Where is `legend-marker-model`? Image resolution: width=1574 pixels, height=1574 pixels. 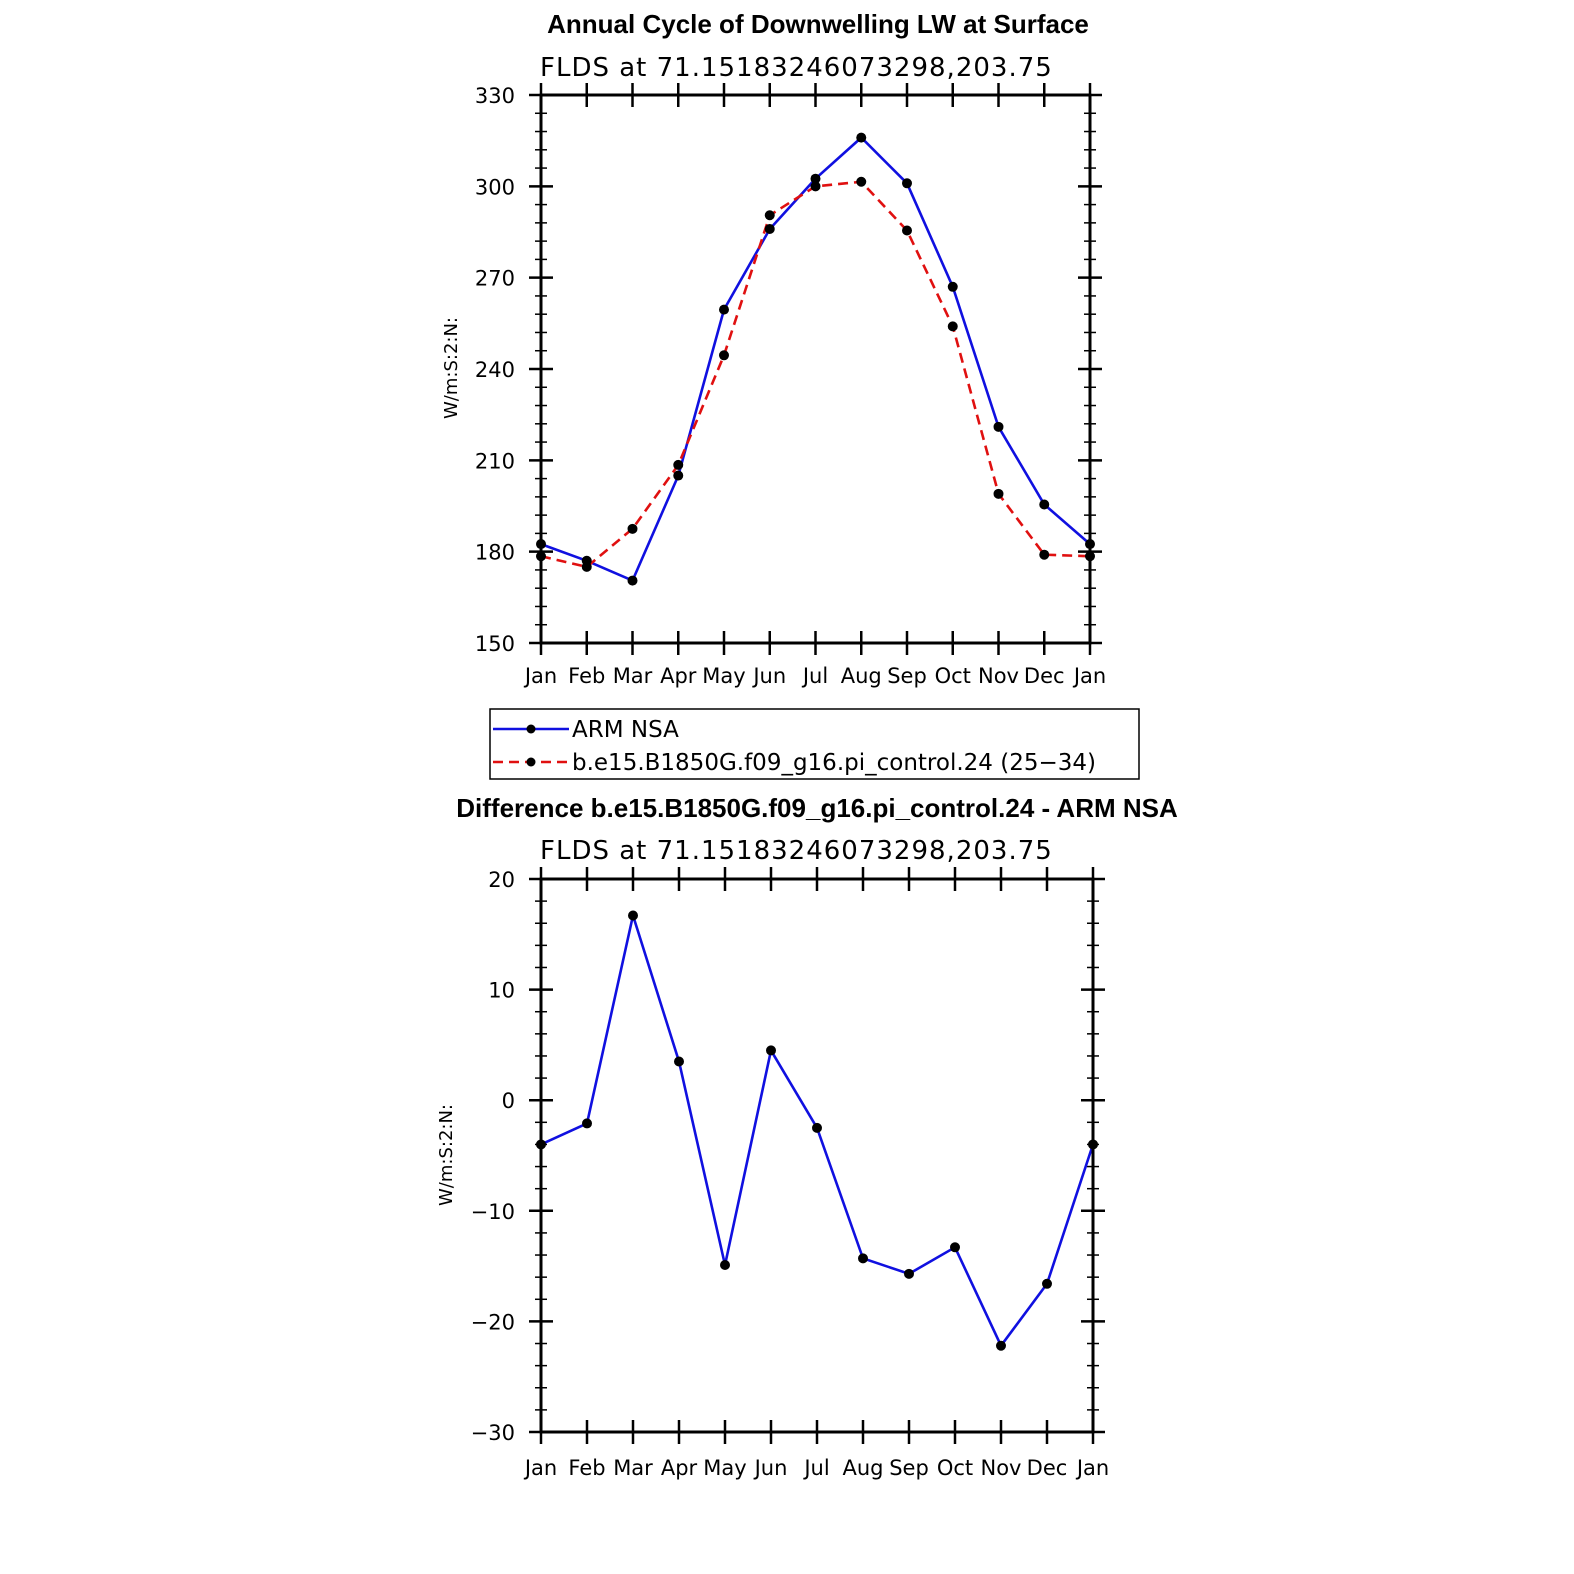
legend-marker-model is located at coordinates (531, 762).